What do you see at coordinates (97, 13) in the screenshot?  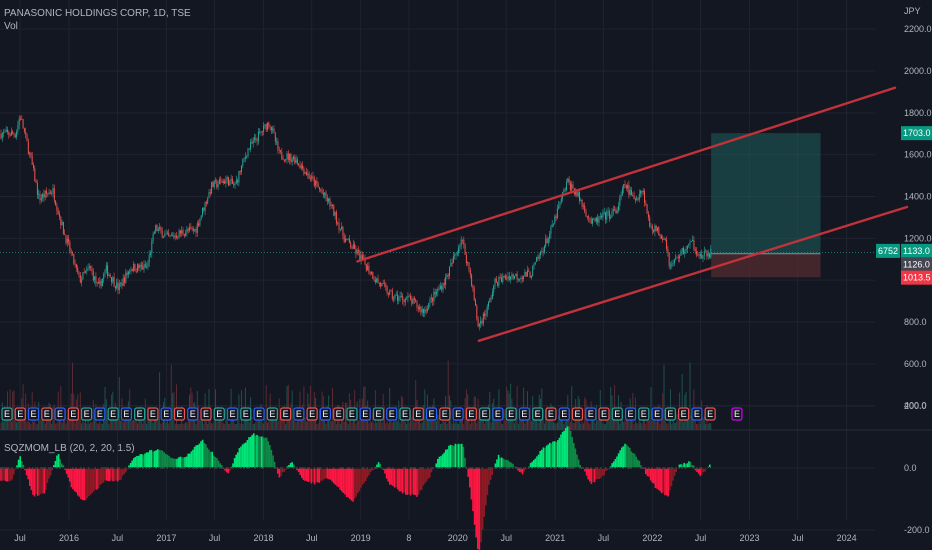 I see `chart-title: PANASONIC HOLDINGS CORP, 1D, TSE` at bounding box center [97, 13].